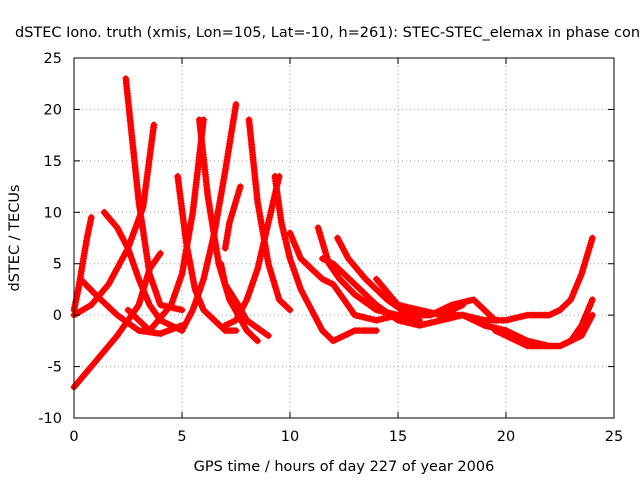 Image resolution: width=640 pixels, height=480 pixels. Describe the element at coordinates (50, 419) in the screenshot. I see `y-tick-label: -10` at that location.